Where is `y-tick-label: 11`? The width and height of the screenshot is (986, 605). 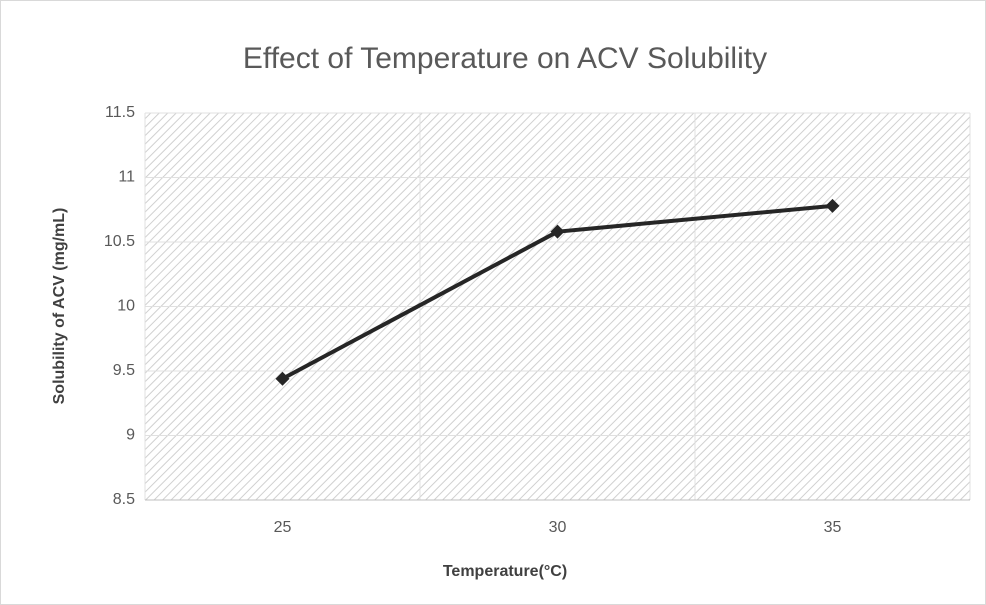
y-tick-label: 11 is located at coordinates (126, 177).